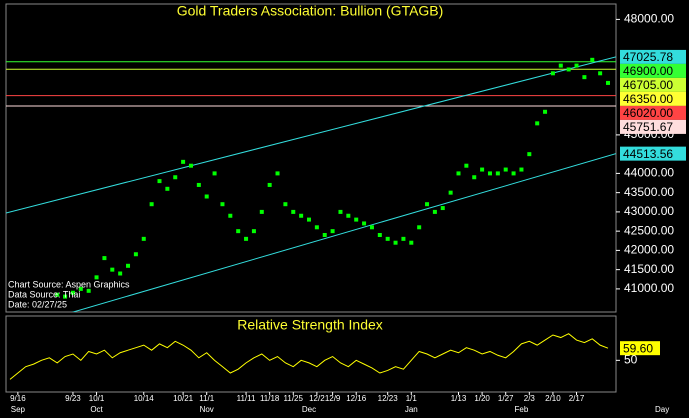 Image resolution: width=689 pixels, height=418 pixels. I want to click on y-tick-label: 50, so click(631, 360).